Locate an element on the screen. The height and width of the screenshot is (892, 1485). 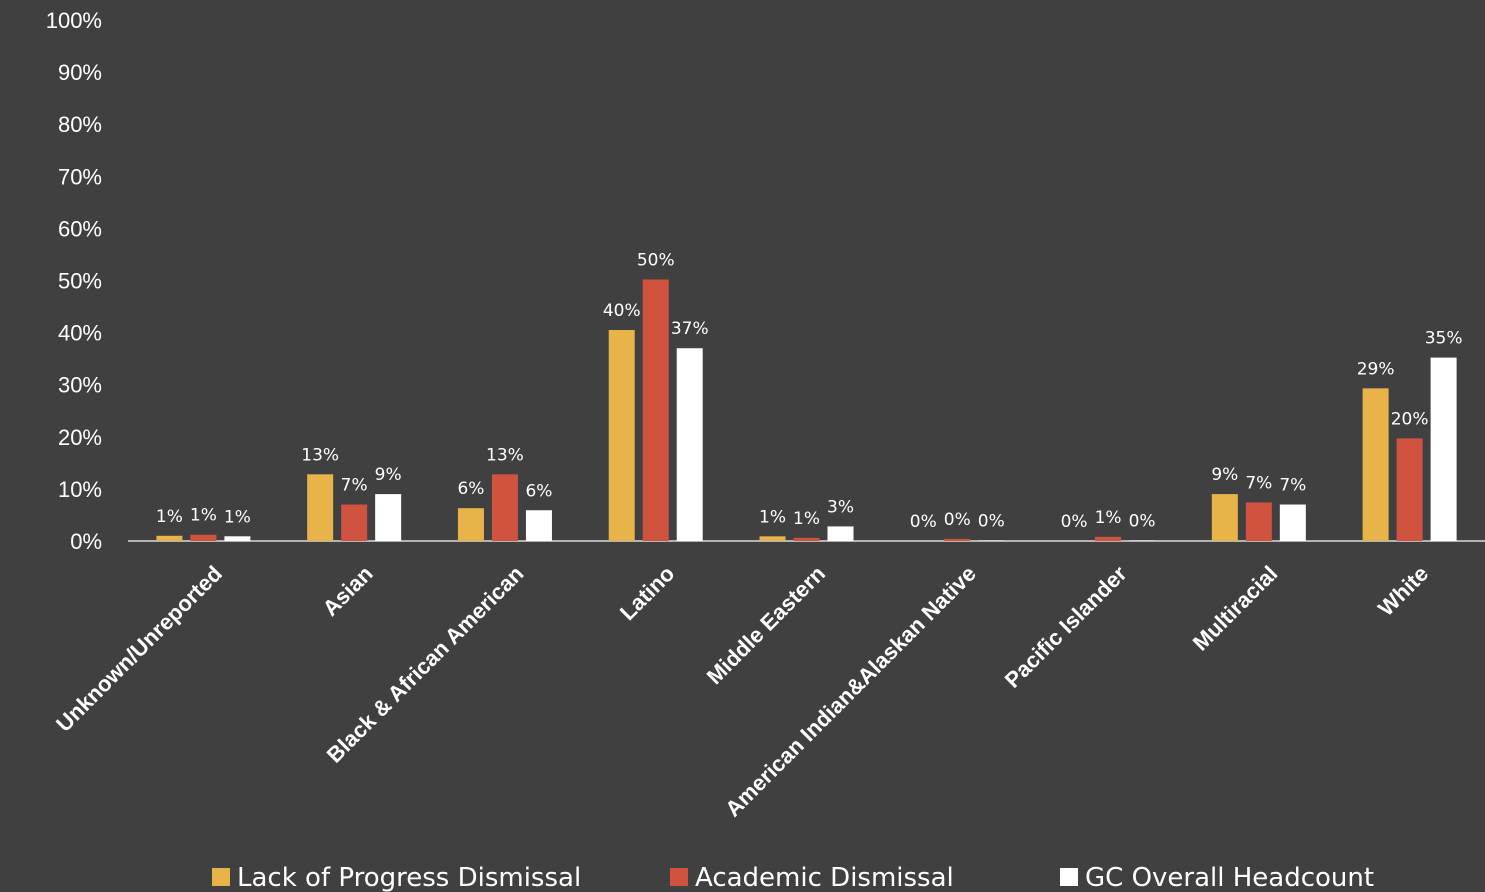
y-tick-label: 0% is located at coordinates (86, 541).